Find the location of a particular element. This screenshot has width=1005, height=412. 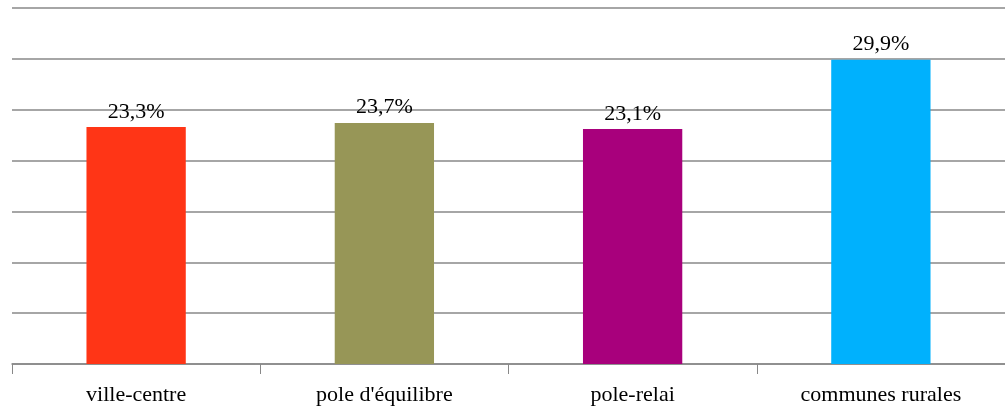

x-tick-label: pole d'équilibre is located at coordinates (384, 393).